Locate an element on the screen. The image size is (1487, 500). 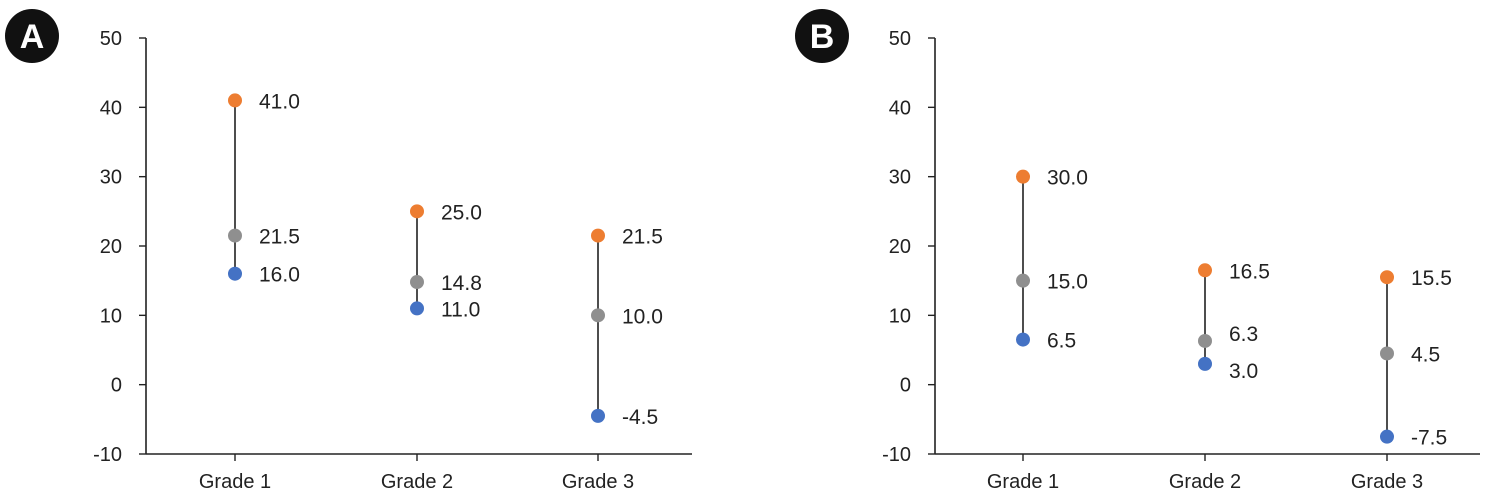
panel-b-category-label: Grade 3 is located at coordinates (1387, 482).